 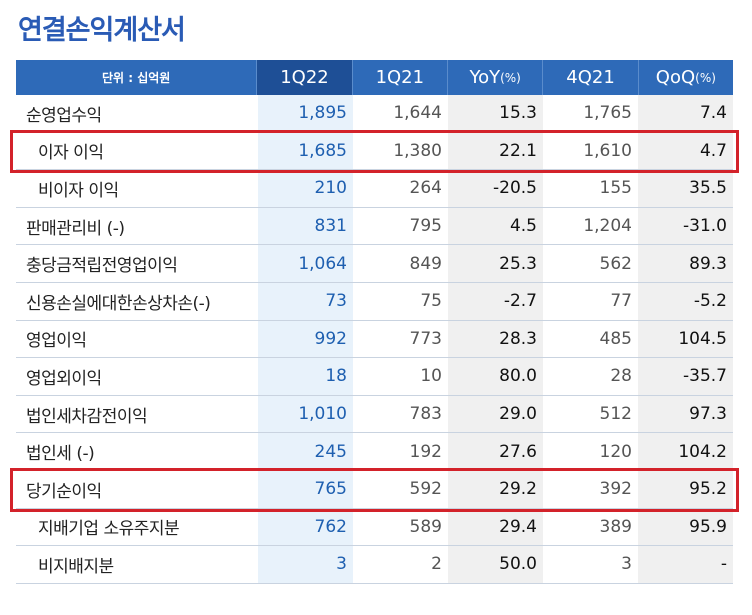 I want to click on table-cell: 485, so click(x=615, y=338).